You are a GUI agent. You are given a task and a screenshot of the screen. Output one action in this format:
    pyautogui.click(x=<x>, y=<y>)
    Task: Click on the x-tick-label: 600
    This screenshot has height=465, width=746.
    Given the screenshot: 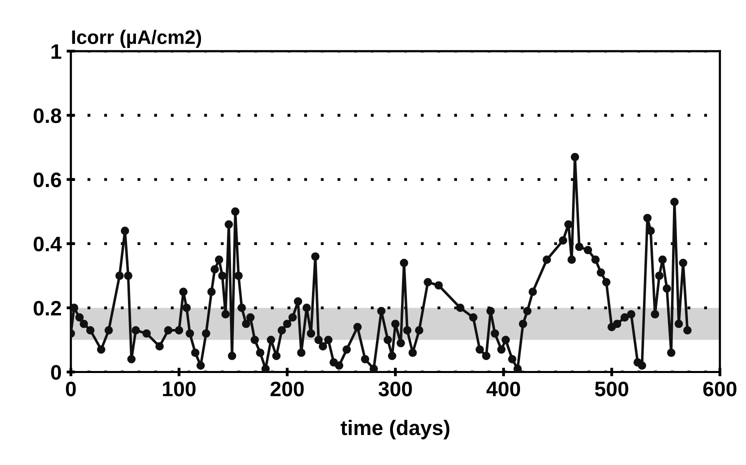 What is the action you would take?
    pyautogui.click(x=719, y=389)
    